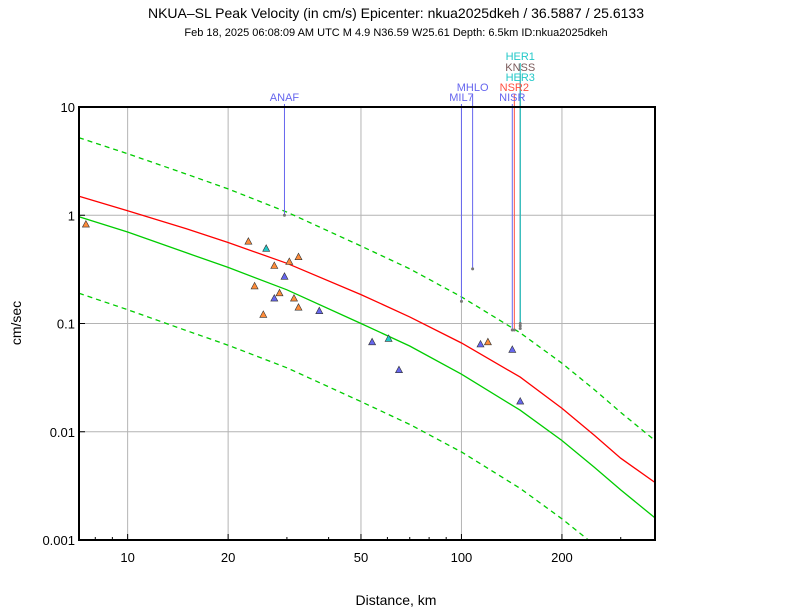  I want to click on station-label: HER1, so click(520, 57).